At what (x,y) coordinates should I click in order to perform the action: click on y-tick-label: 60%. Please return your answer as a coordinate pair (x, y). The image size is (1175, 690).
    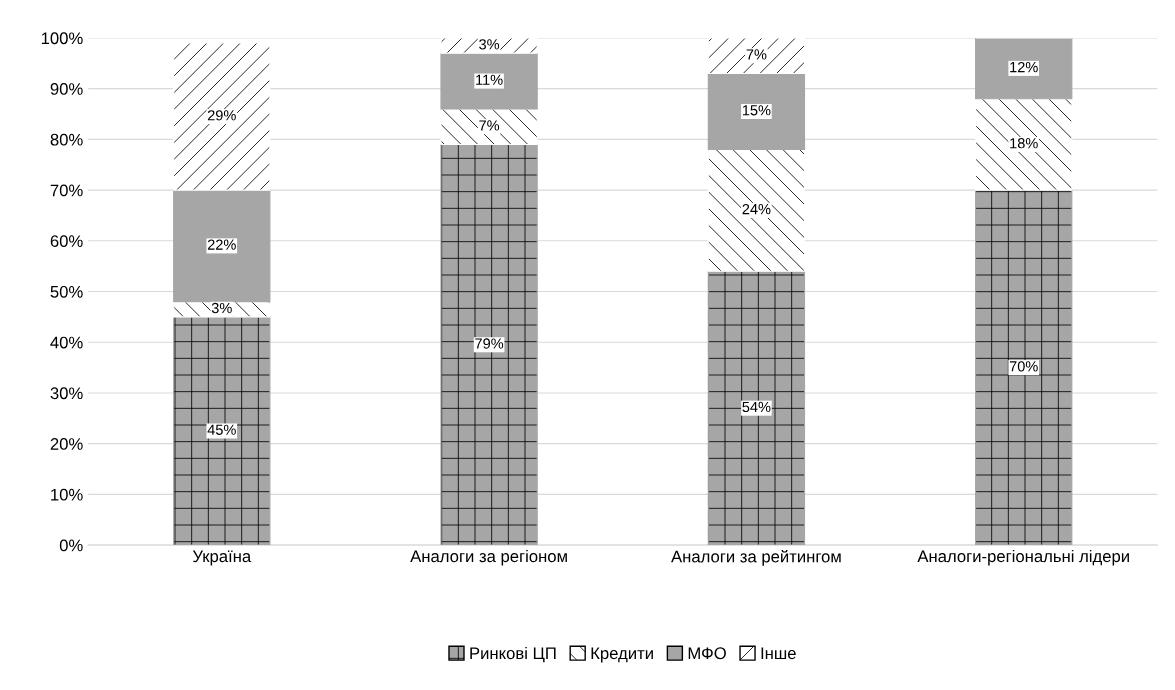
    Looking at the image, I should click on (66, 241).